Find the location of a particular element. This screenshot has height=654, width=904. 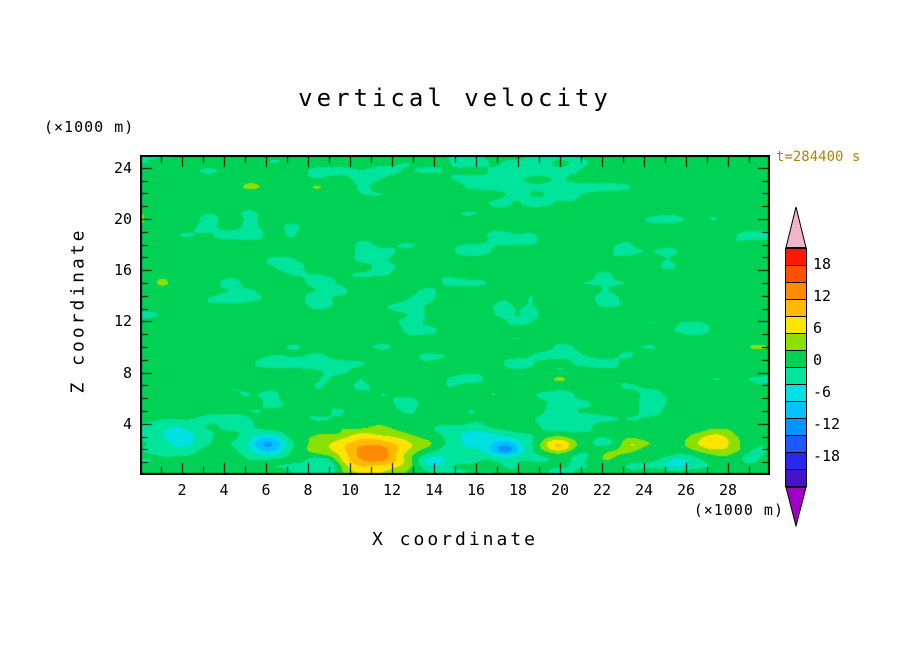

colorbar-tick-label: -18 is located at coordinates (827, 456).